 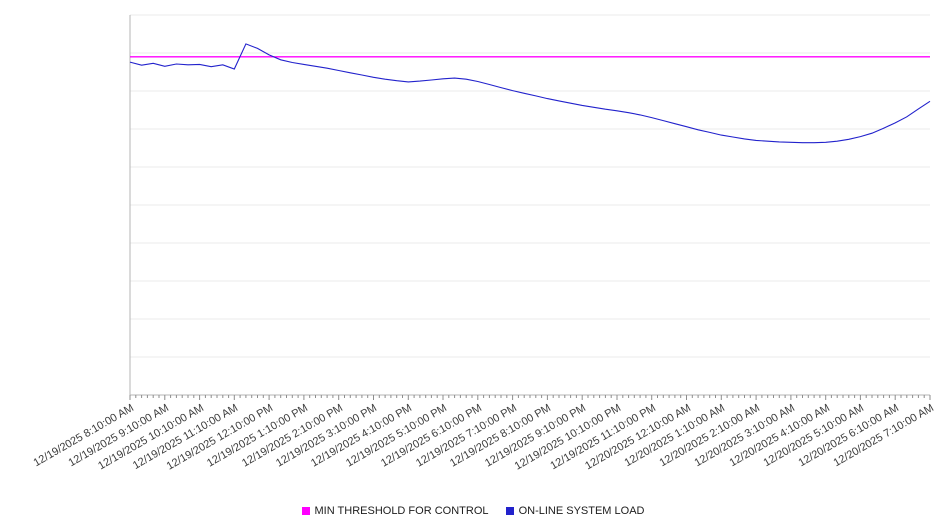 What do you see at coordinates (509, 511) in the screenshot?
I see `online-system-load-swatch-icon` at bounding box center [509, 511].